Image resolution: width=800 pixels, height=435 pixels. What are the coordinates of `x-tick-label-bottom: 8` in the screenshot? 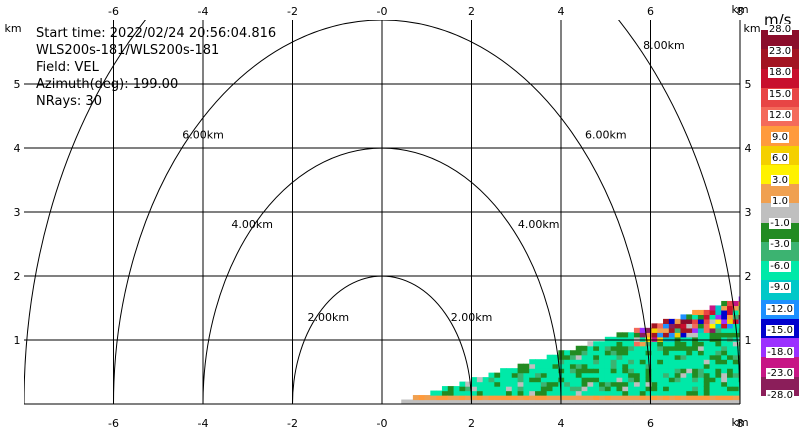 It's located at (740, 423).